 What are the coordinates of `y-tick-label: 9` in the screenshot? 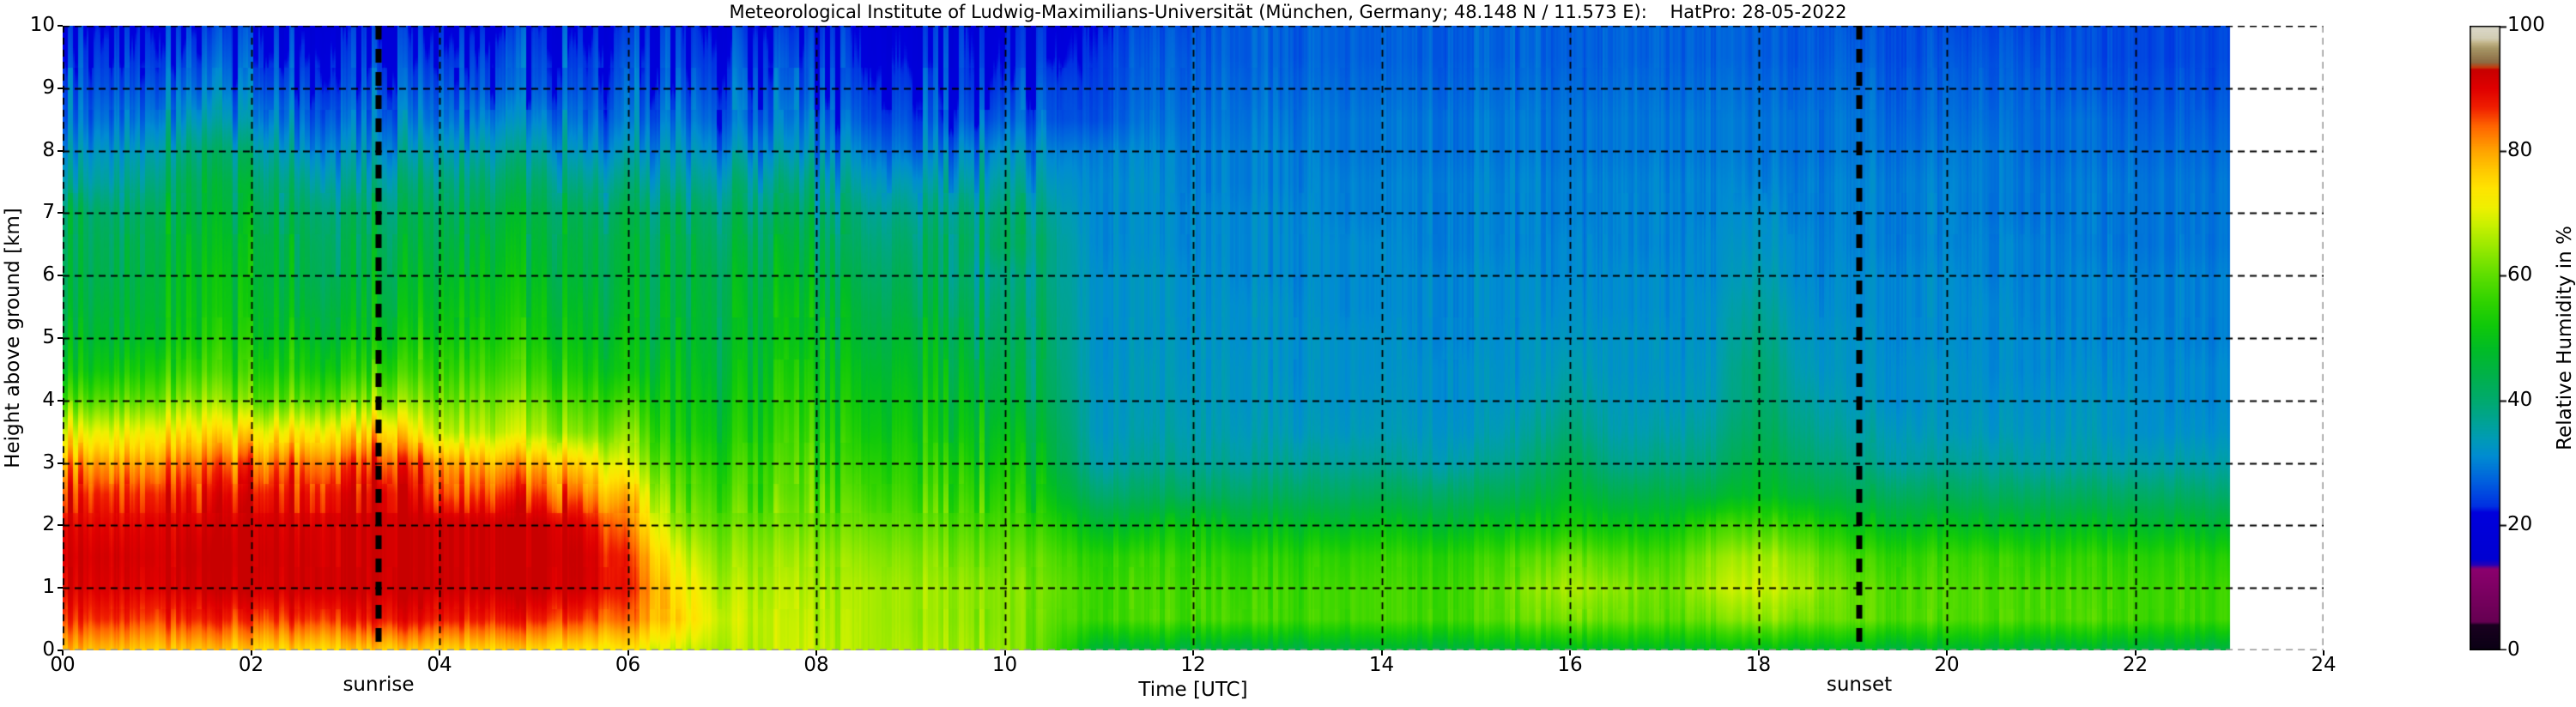 It's located at (48, 88).